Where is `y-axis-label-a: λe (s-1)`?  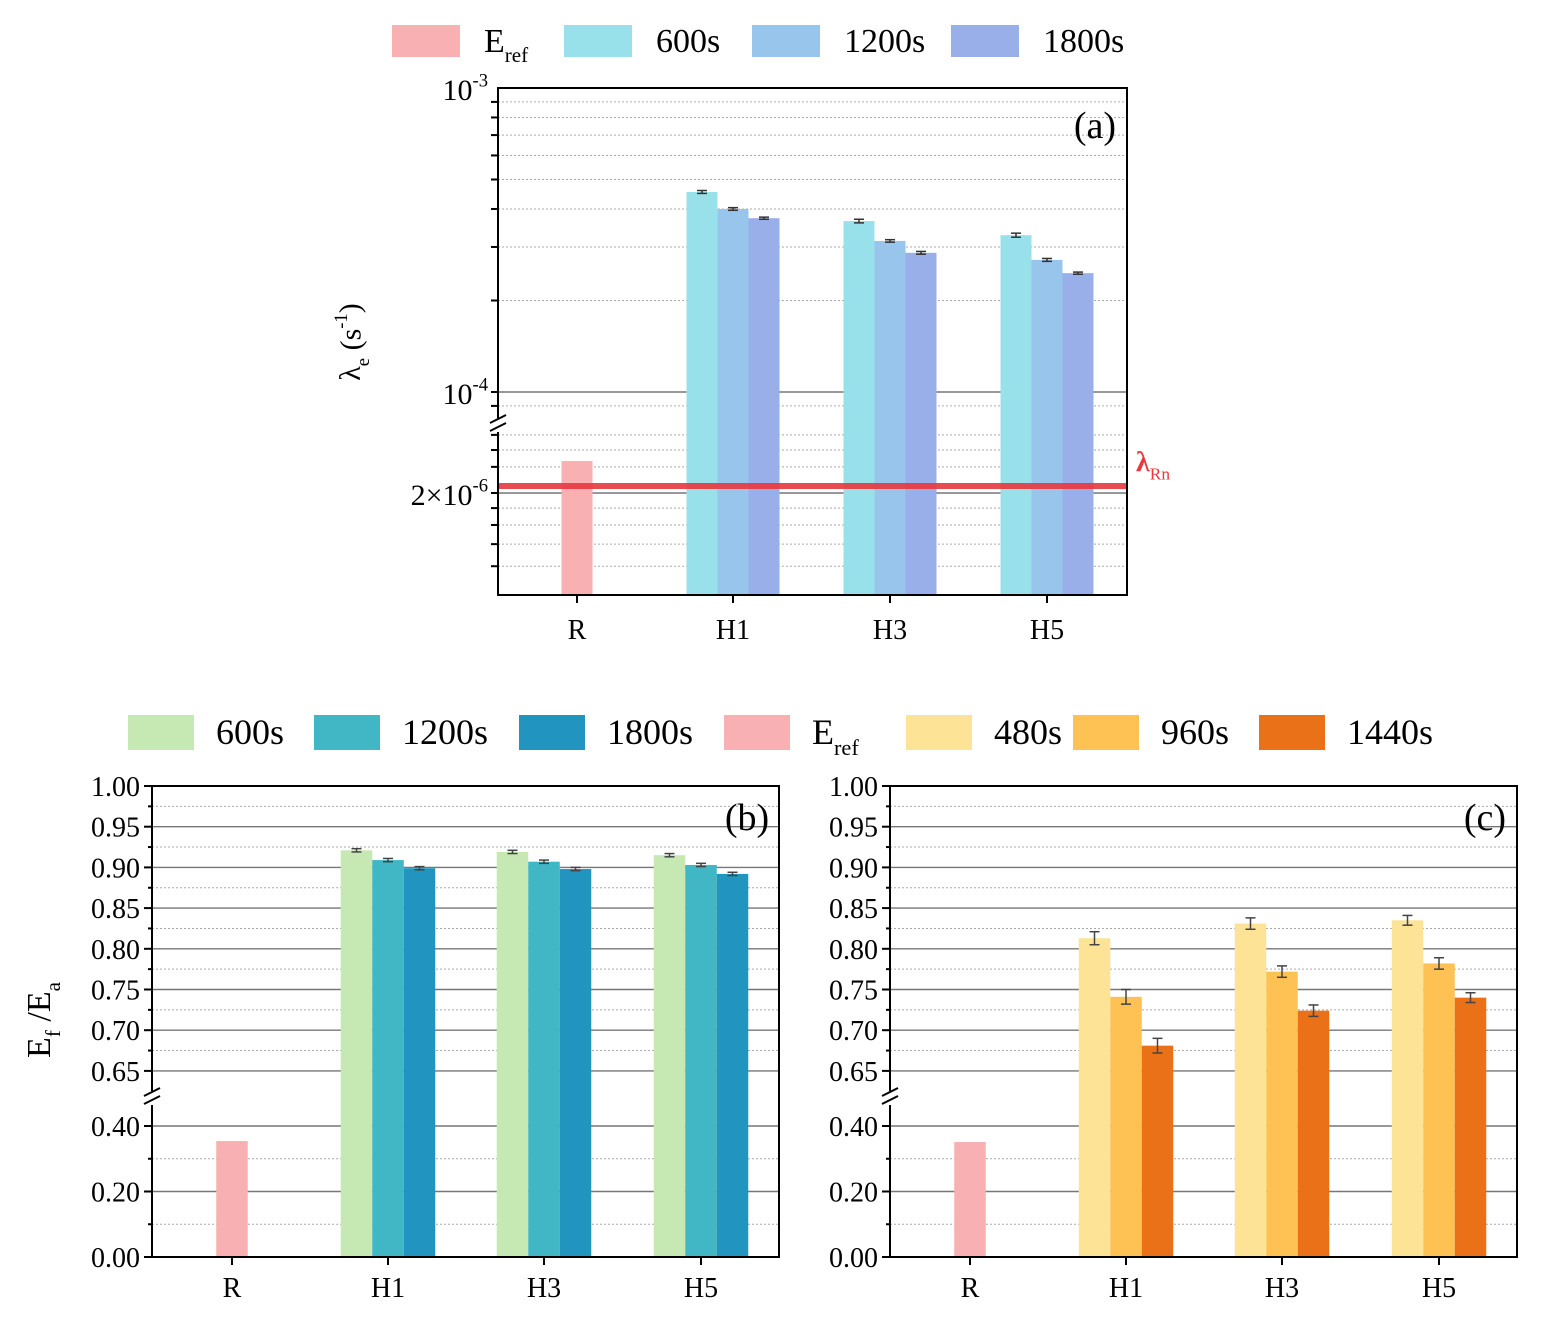
y-axis-label-a: λe (s-1) is located at coordinates (352, 341).